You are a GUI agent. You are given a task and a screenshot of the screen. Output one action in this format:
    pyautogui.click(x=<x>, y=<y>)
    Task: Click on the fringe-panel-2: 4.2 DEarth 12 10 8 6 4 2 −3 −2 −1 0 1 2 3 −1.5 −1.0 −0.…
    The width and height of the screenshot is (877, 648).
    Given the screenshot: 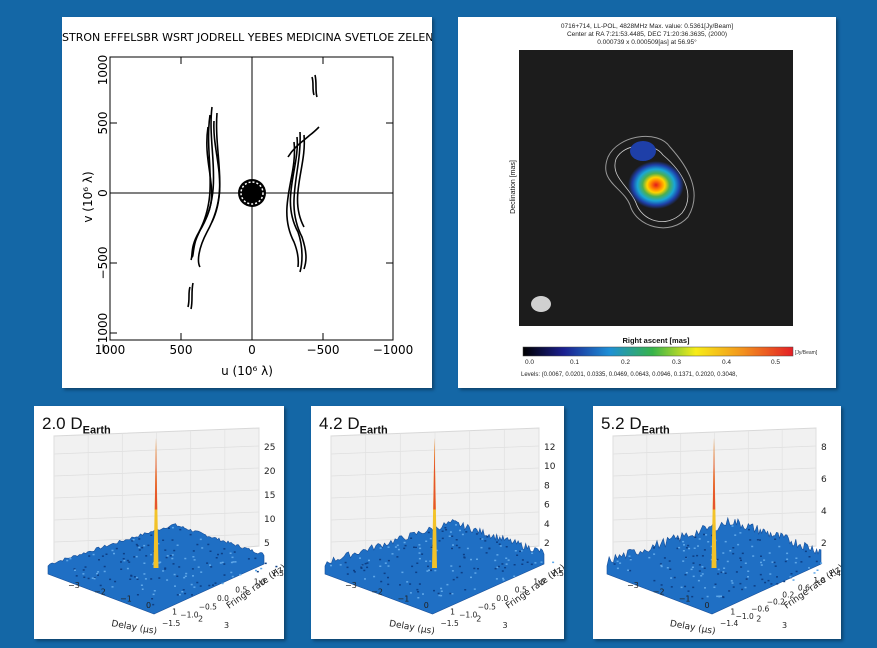 What is the action you would take?
    pyautogui.click(x=437, y=522)
    